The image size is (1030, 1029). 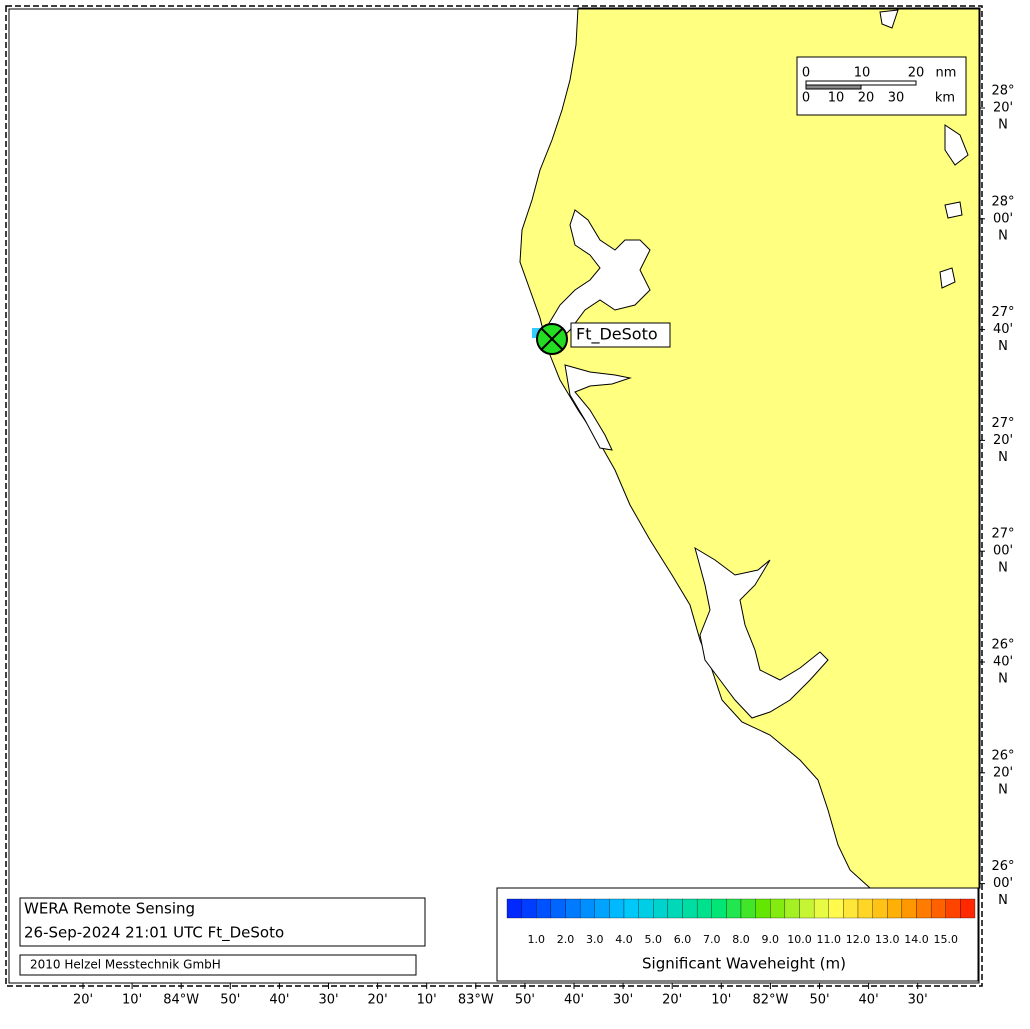 I want to click on colorbar-label: 5.0, so click(x=654, y=939).